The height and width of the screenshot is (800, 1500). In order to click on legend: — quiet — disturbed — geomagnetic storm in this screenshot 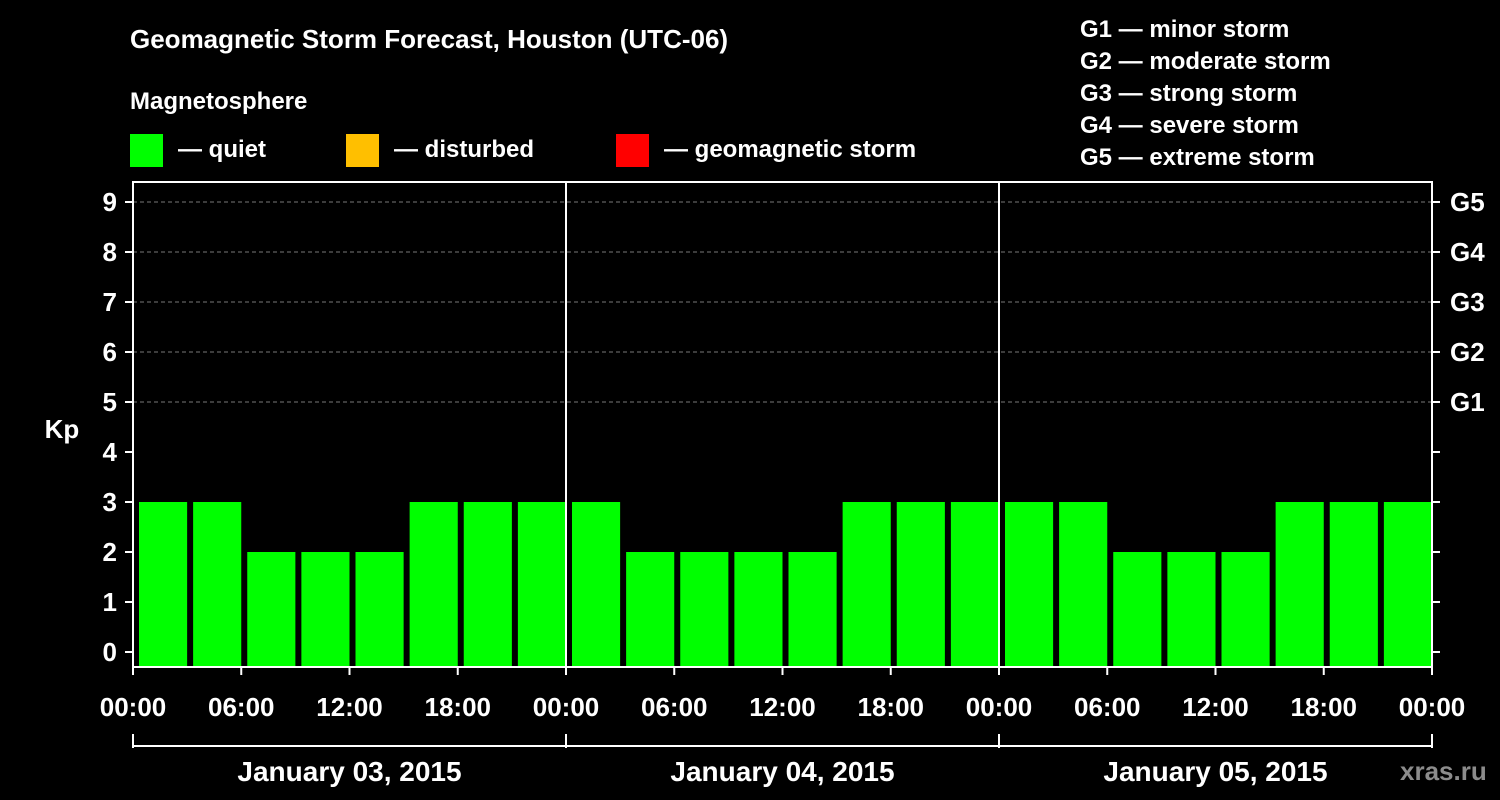, I will do `click(523, 150)`.